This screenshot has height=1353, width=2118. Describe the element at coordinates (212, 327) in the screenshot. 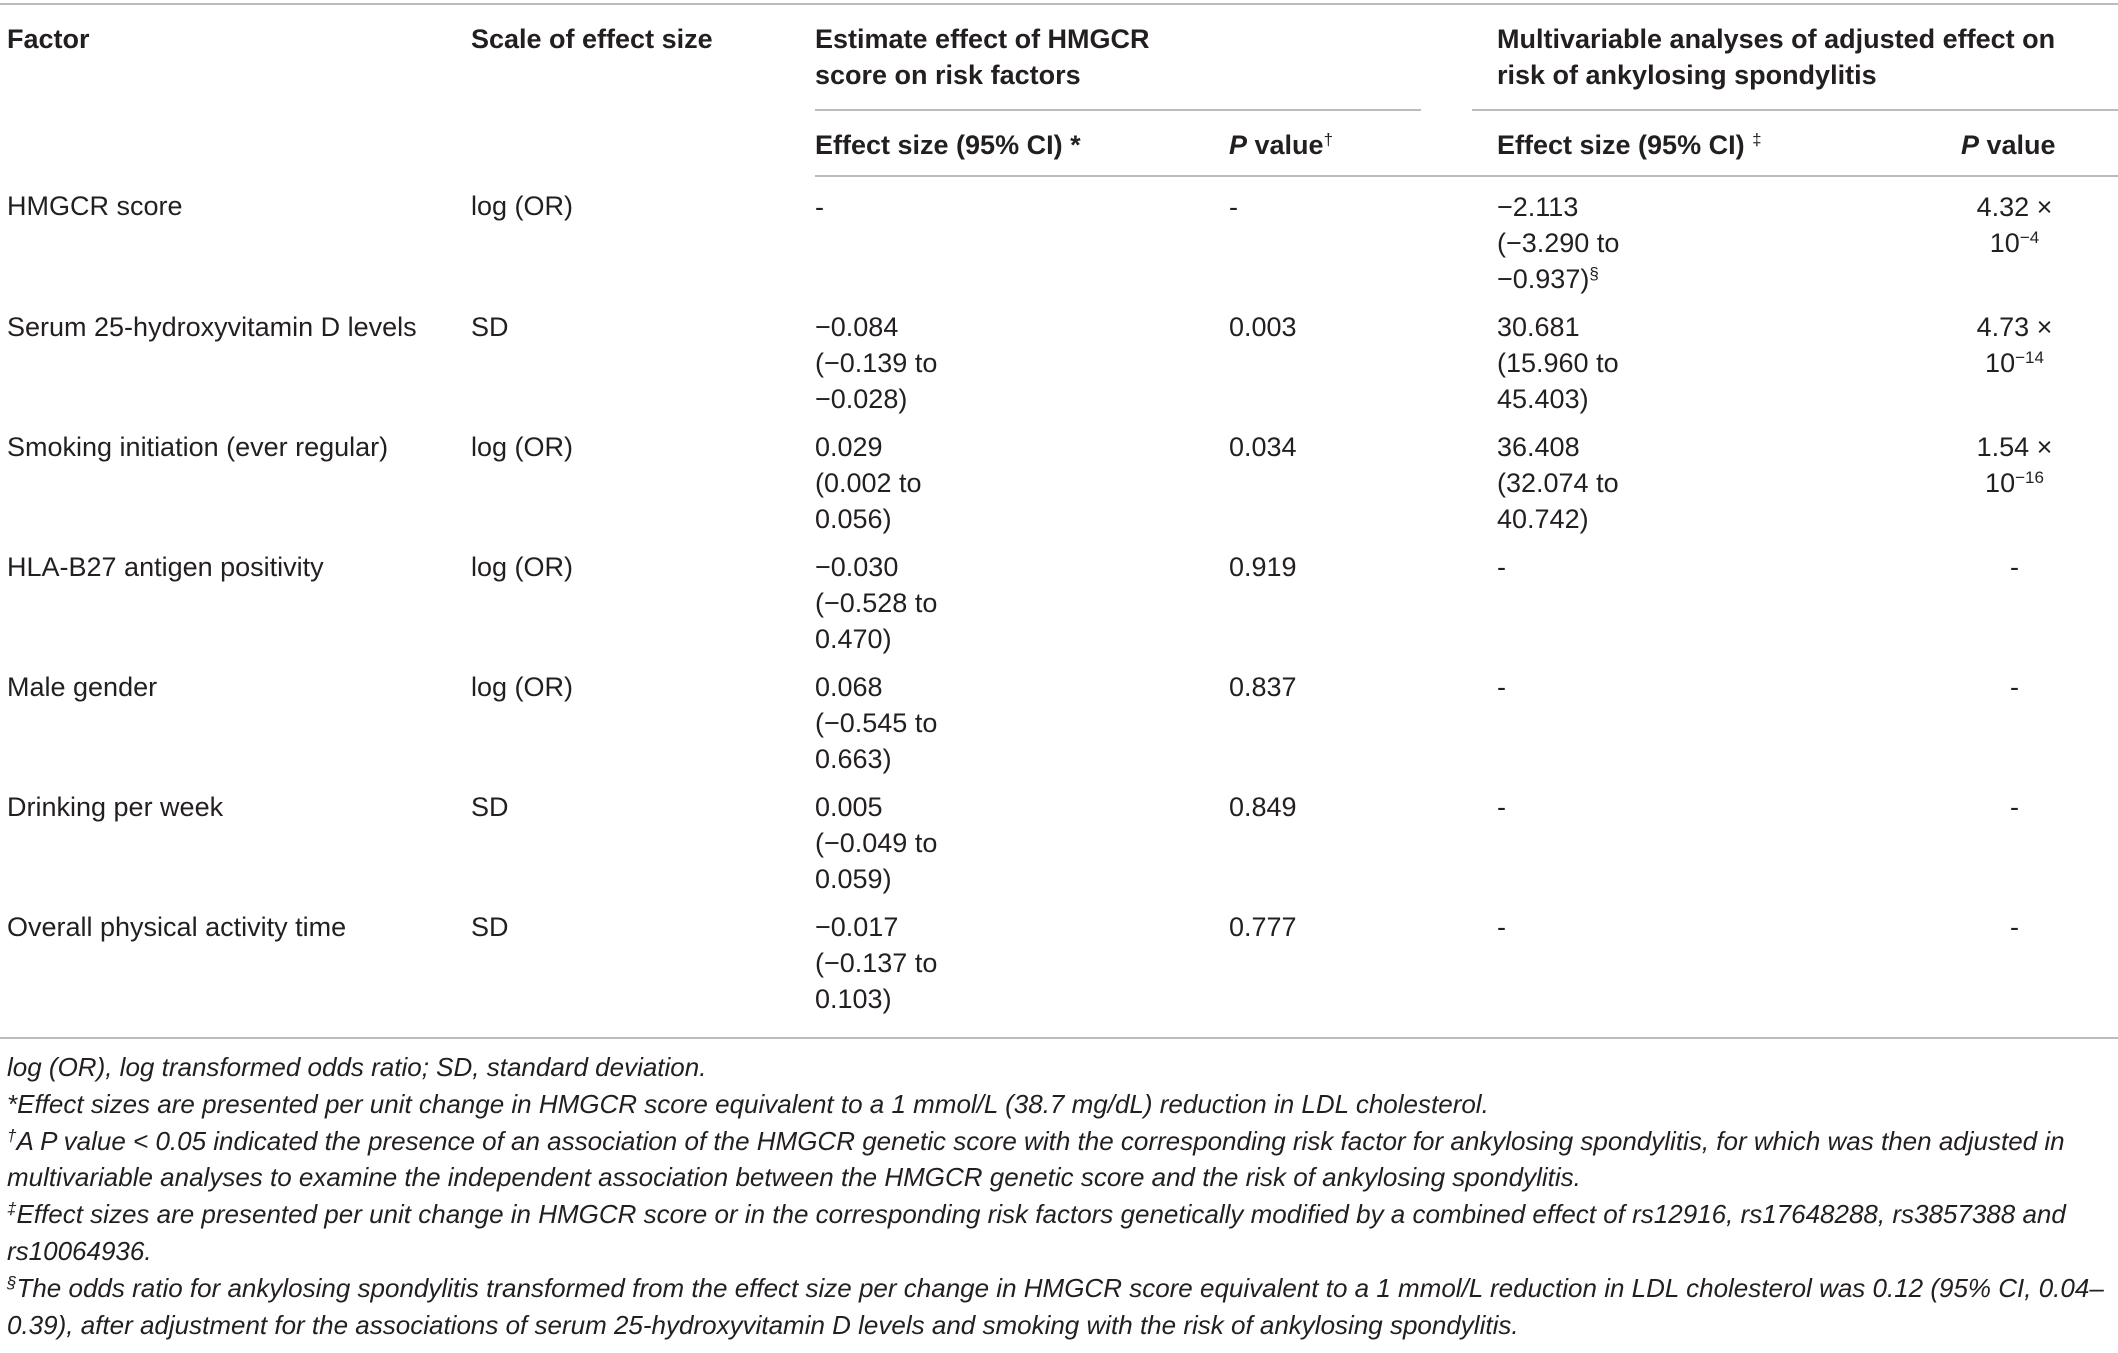

I see `cell-text: Serum 25-hydroxyvitamin D levels` at that location.